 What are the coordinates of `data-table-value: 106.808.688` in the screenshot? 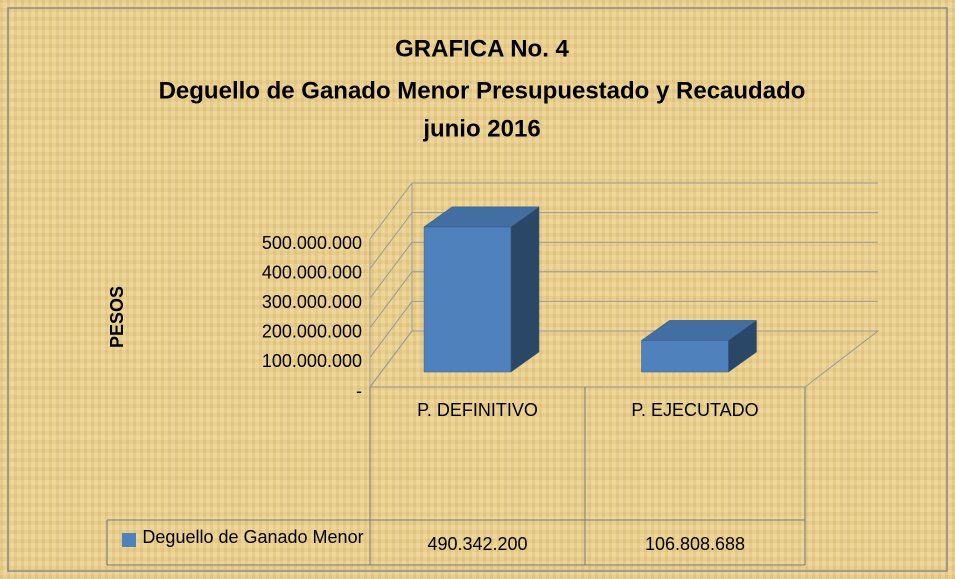 It's located at (695, 544).